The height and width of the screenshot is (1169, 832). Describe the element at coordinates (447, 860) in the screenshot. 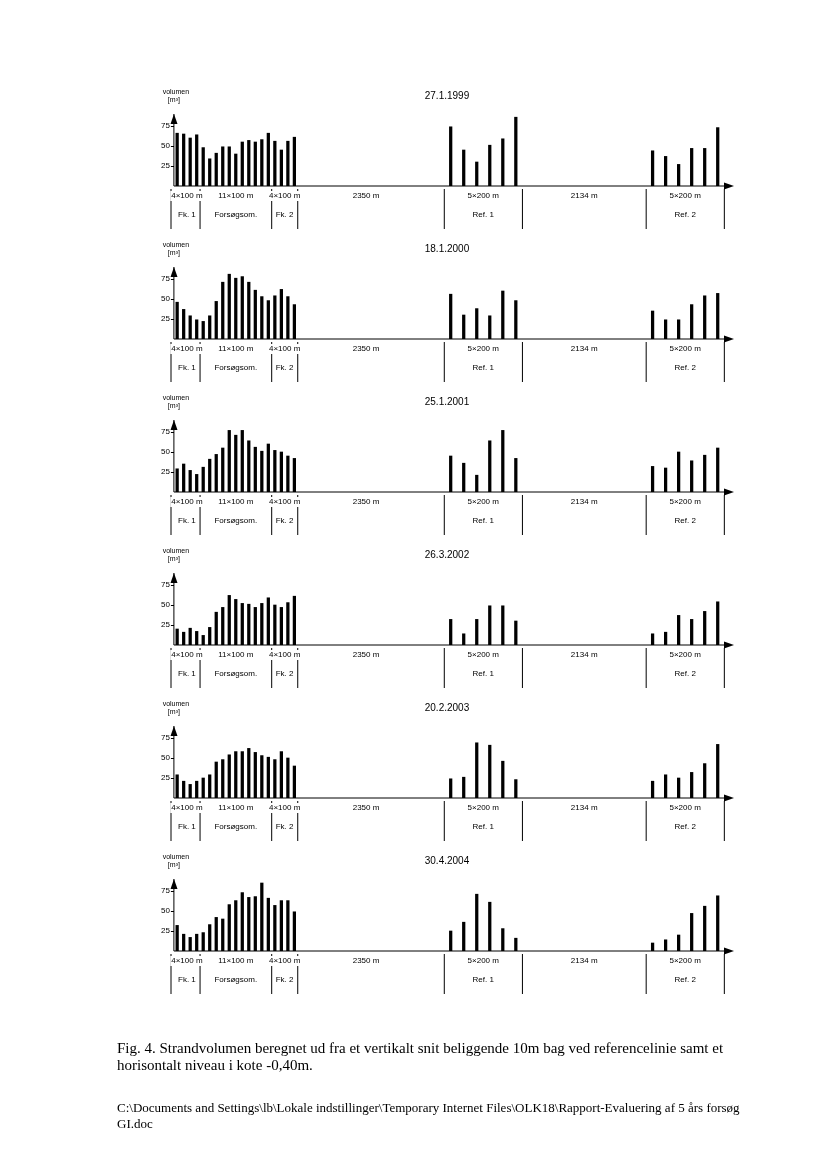

I see `chart-title: 30.4.2004` at that location.